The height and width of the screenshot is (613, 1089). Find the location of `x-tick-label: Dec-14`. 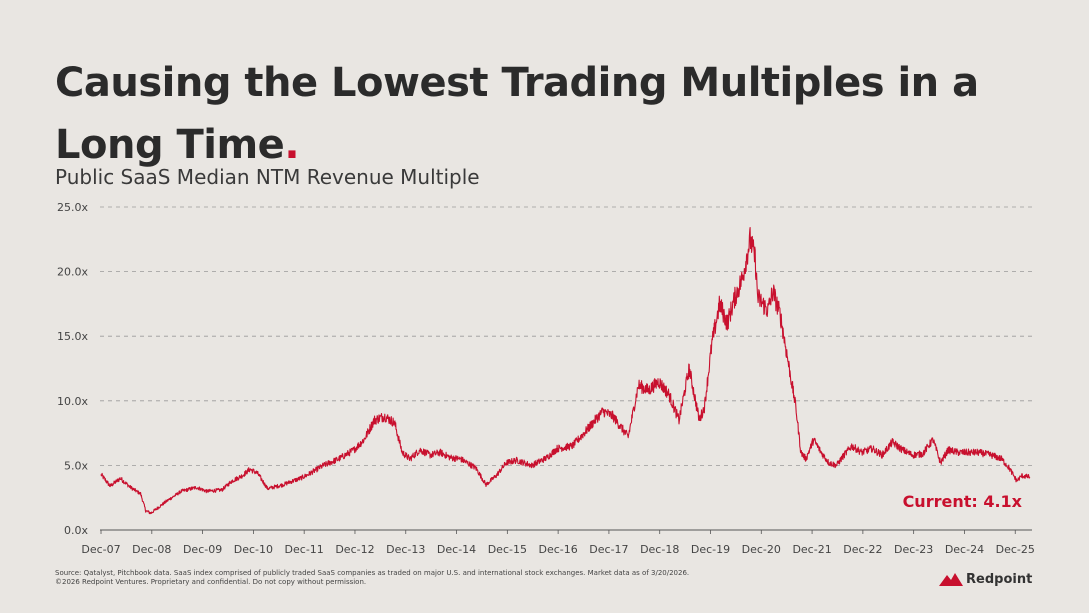

x-tick-label: Dec-14 is located at coordinates (456, 549).